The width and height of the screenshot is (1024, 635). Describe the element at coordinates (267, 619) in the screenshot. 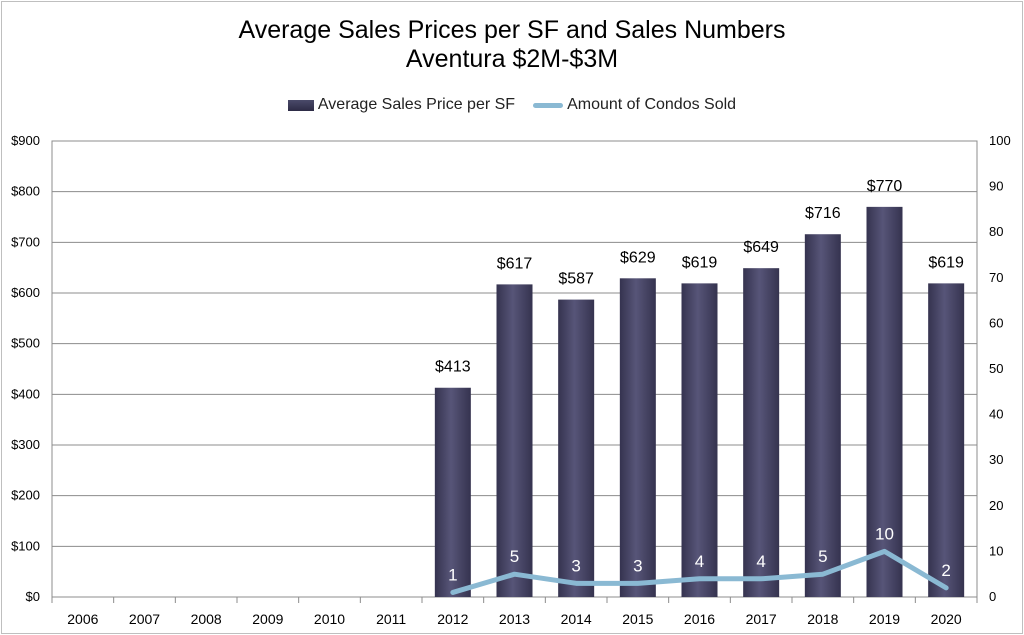

I see `x-tick-label: 2009` at that location.